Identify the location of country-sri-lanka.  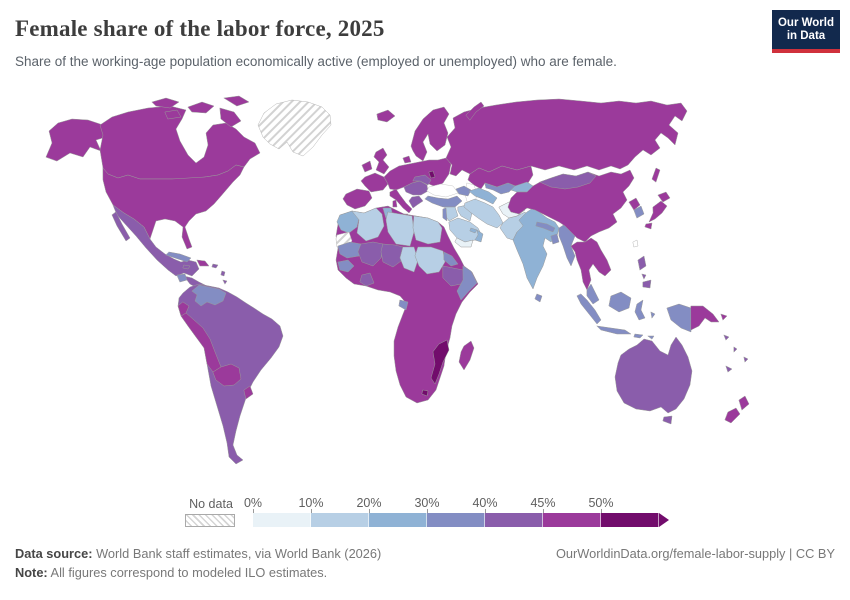
(538, 298).